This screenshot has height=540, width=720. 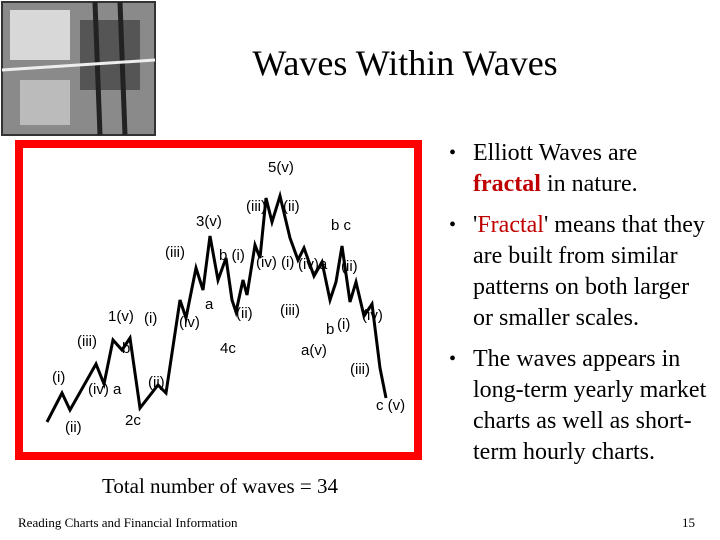 I want to click on wave-label: (iv) a, so click(x=105, y=389).